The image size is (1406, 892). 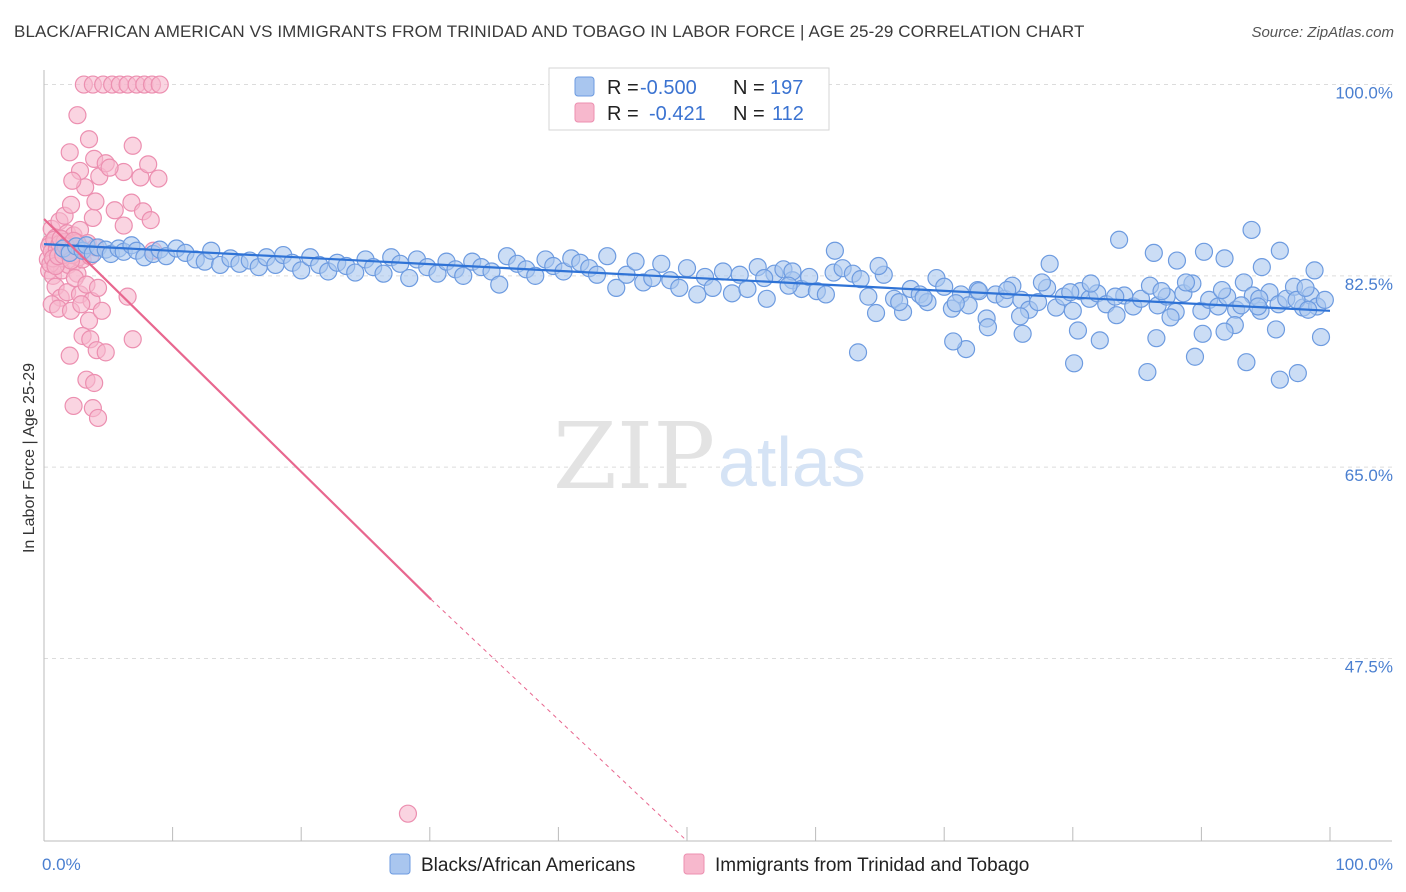 What do you see at coordinates (1364, 864) in the screenshot?
I see `x-tick-label: 100.0%` at bounding box center [1364, 864].